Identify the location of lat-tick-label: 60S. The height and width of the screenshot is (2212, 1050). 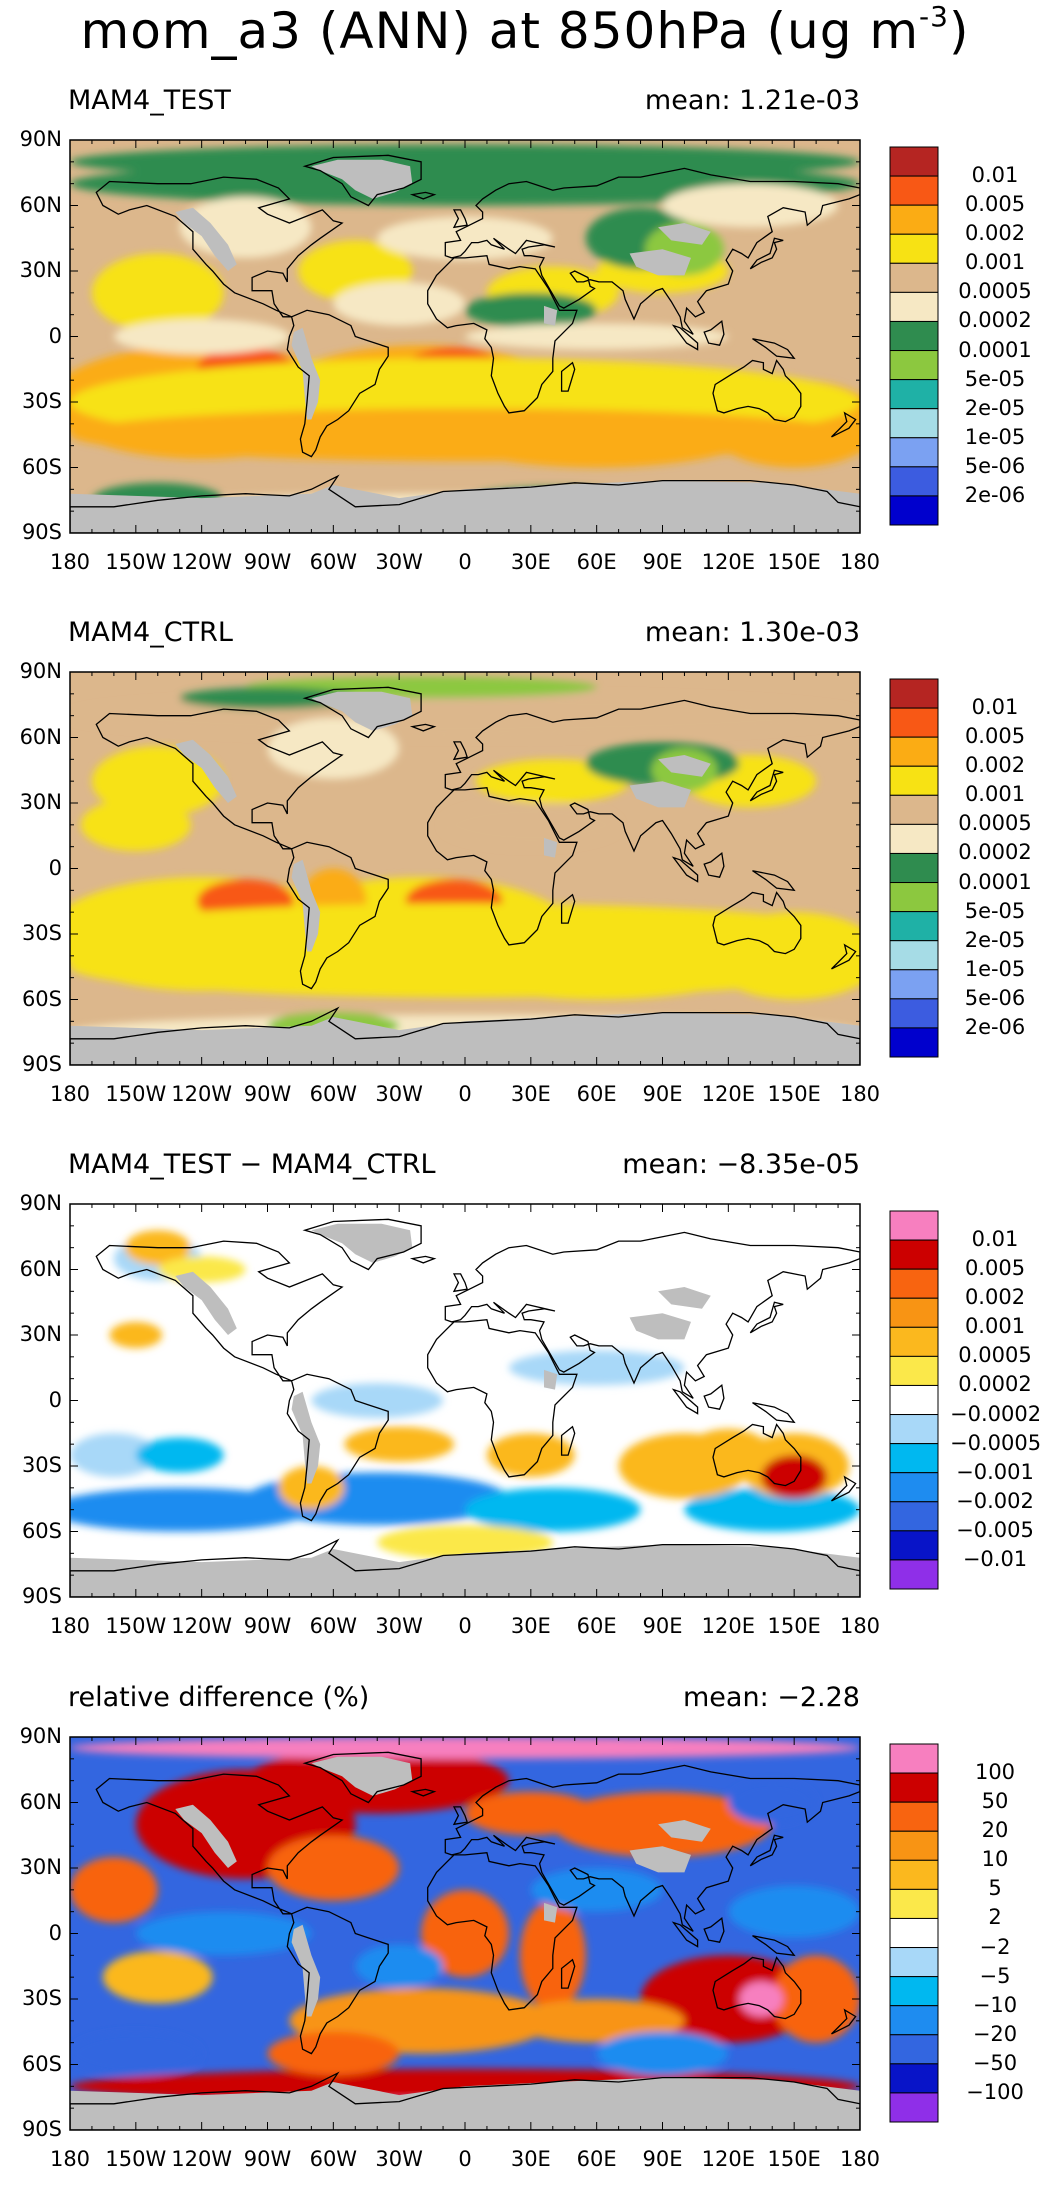
(41, 2063).